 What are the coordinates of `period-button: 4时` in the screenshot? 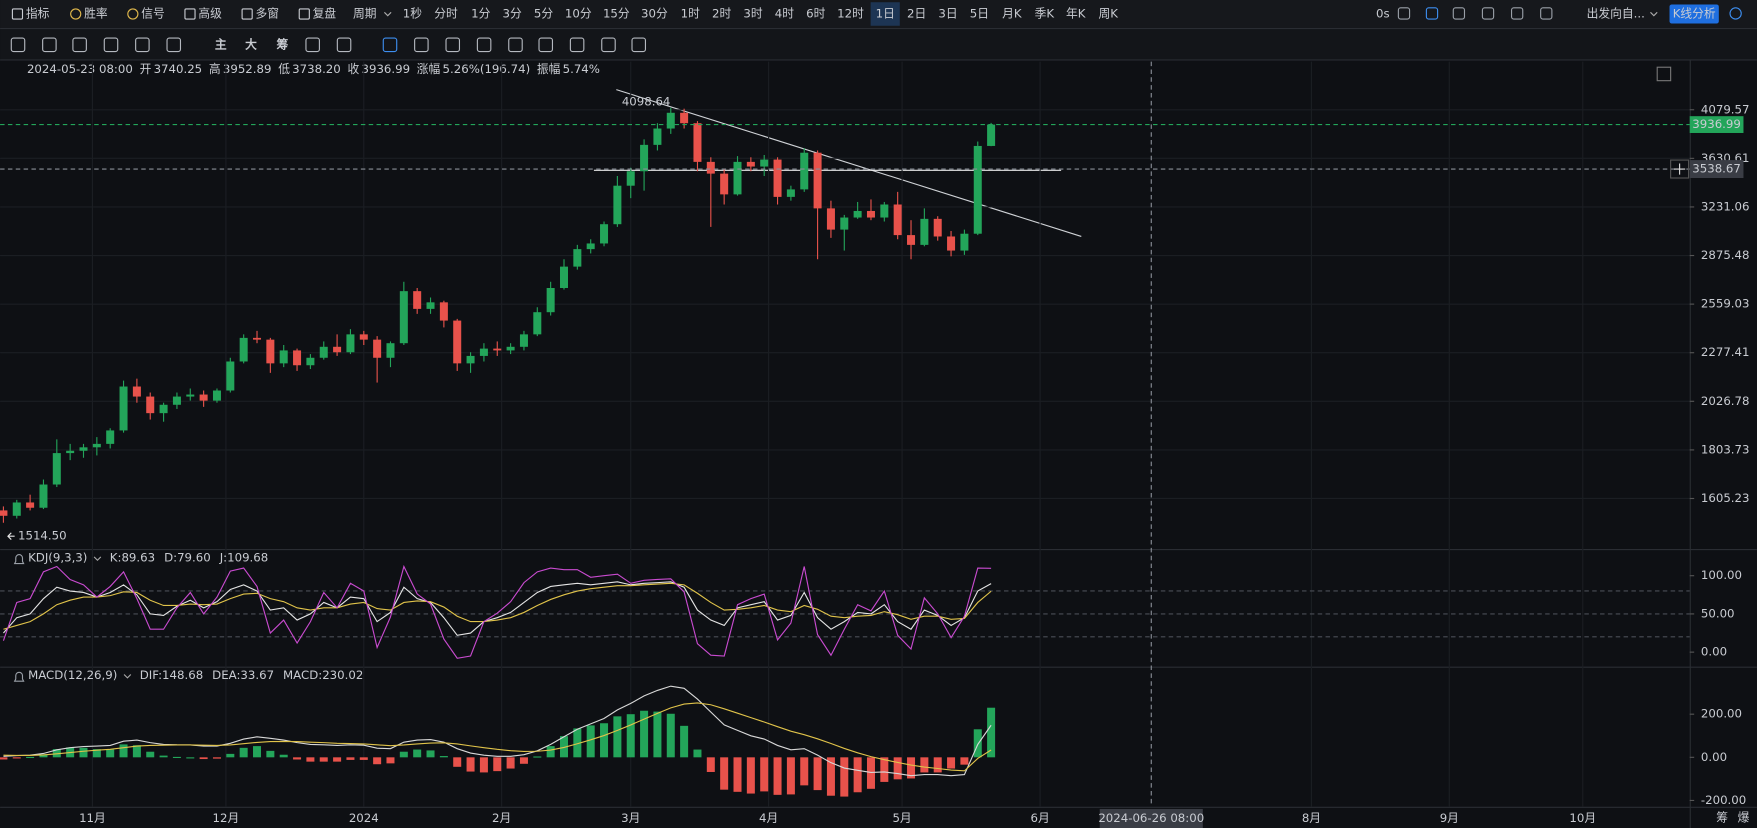 It's located at (784, 14).